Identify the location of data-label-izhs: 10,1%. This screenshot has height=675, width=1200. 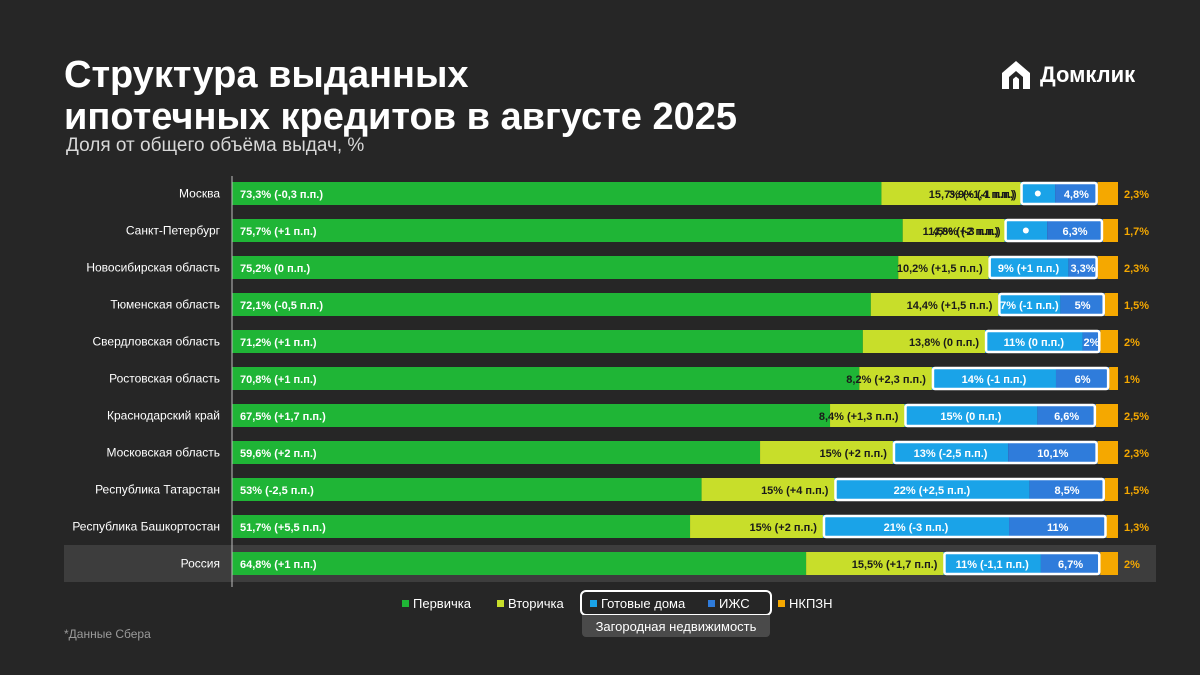
(1052, 454).